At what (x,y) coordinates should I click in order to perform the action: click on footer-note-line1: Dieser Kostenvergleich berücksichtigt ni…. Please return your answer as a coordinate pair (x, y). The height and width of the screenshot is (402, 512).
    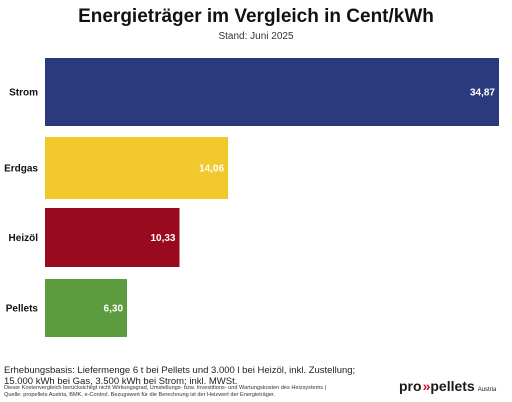
    Looking at the image, I should click on (165, 388).